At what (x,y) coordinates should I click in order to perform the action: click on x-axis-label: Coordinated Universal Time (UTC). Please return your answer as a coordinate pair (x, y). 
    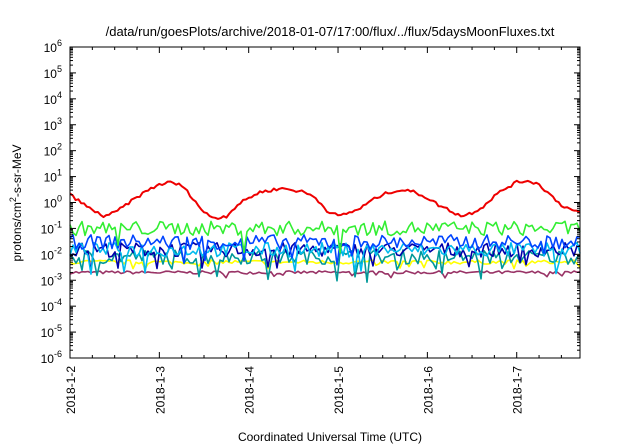
    Looking at the image, I should click on (330, 437).